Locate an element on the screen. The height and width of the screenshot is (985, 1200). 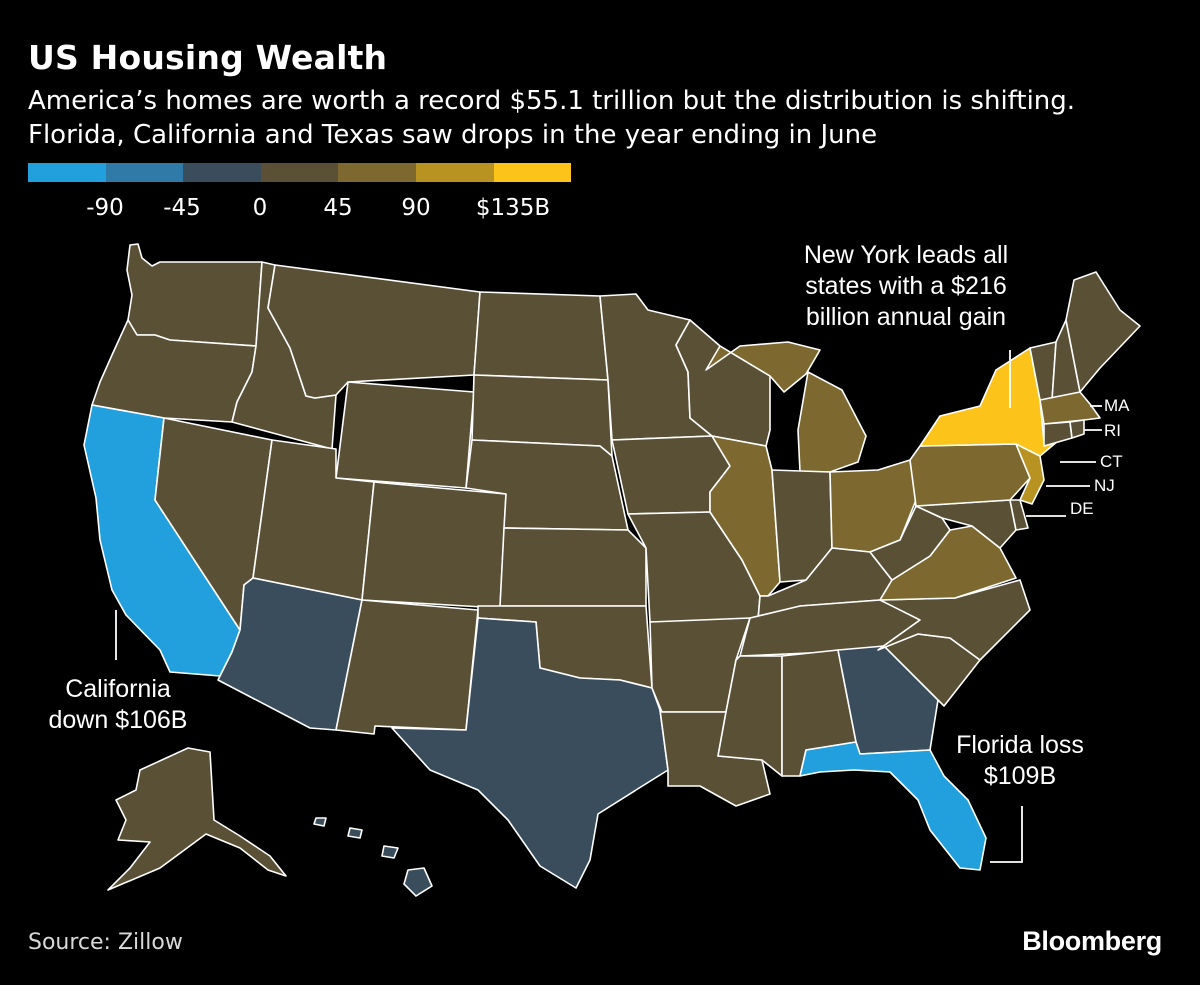
state-label-ri: RI is located at coordinates (1112, 430).